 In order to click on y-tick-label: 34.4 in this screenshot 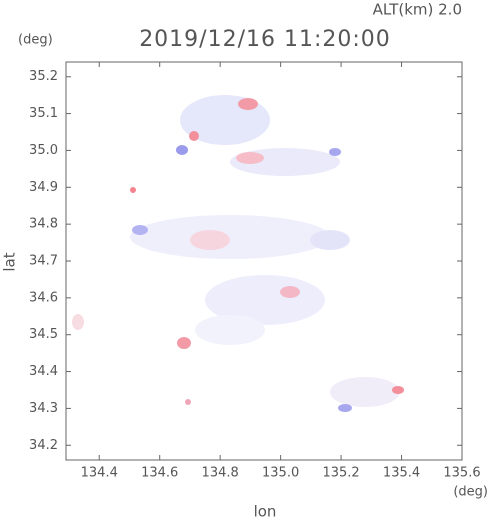, I will do `click(43, 371)`.